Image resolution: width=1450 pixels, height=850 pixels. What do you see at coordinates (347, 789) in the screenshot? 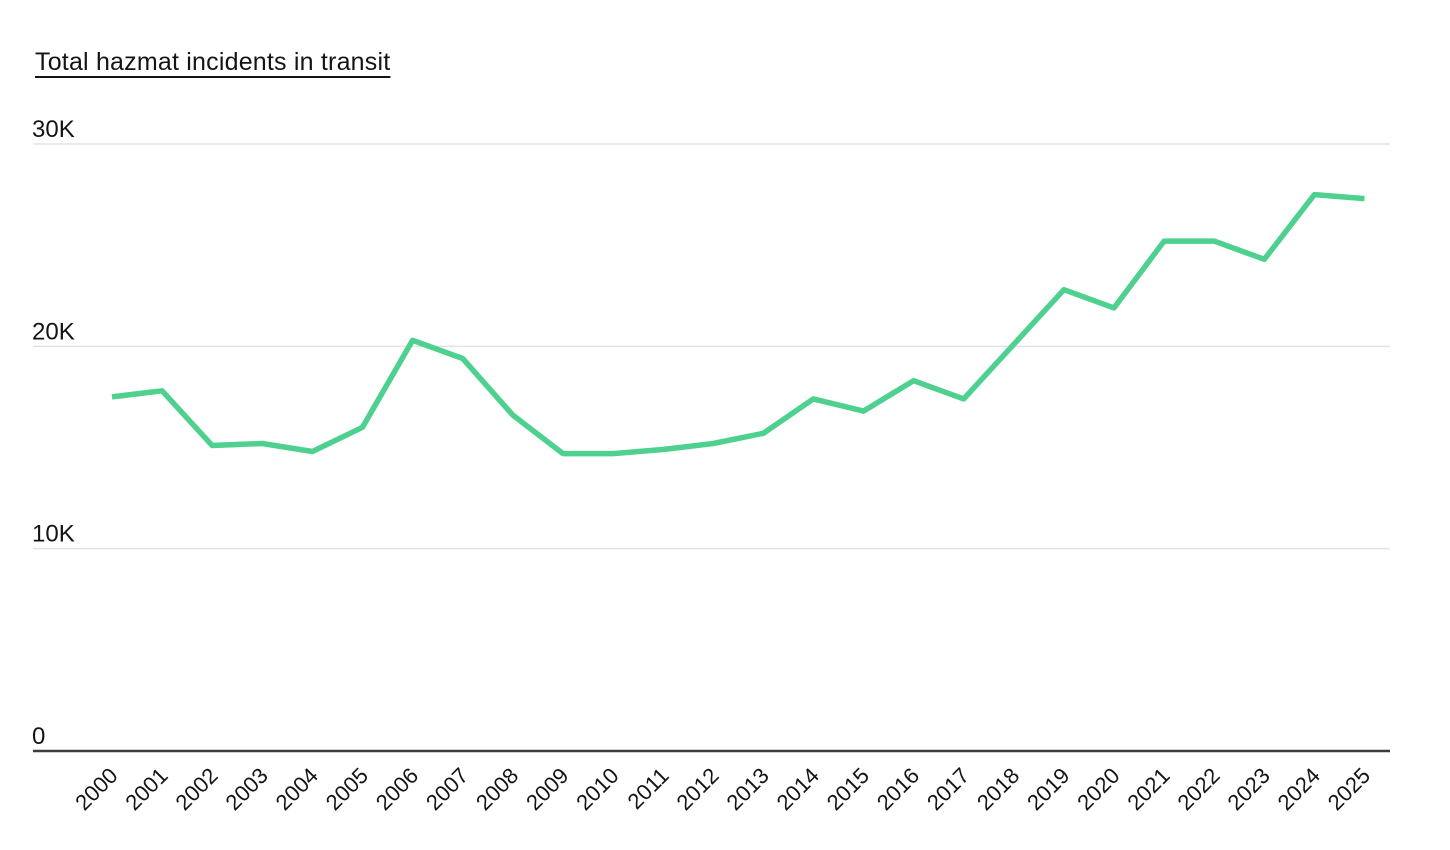
I see `x-tick-label: 2005` at bounding box center [347, 789].